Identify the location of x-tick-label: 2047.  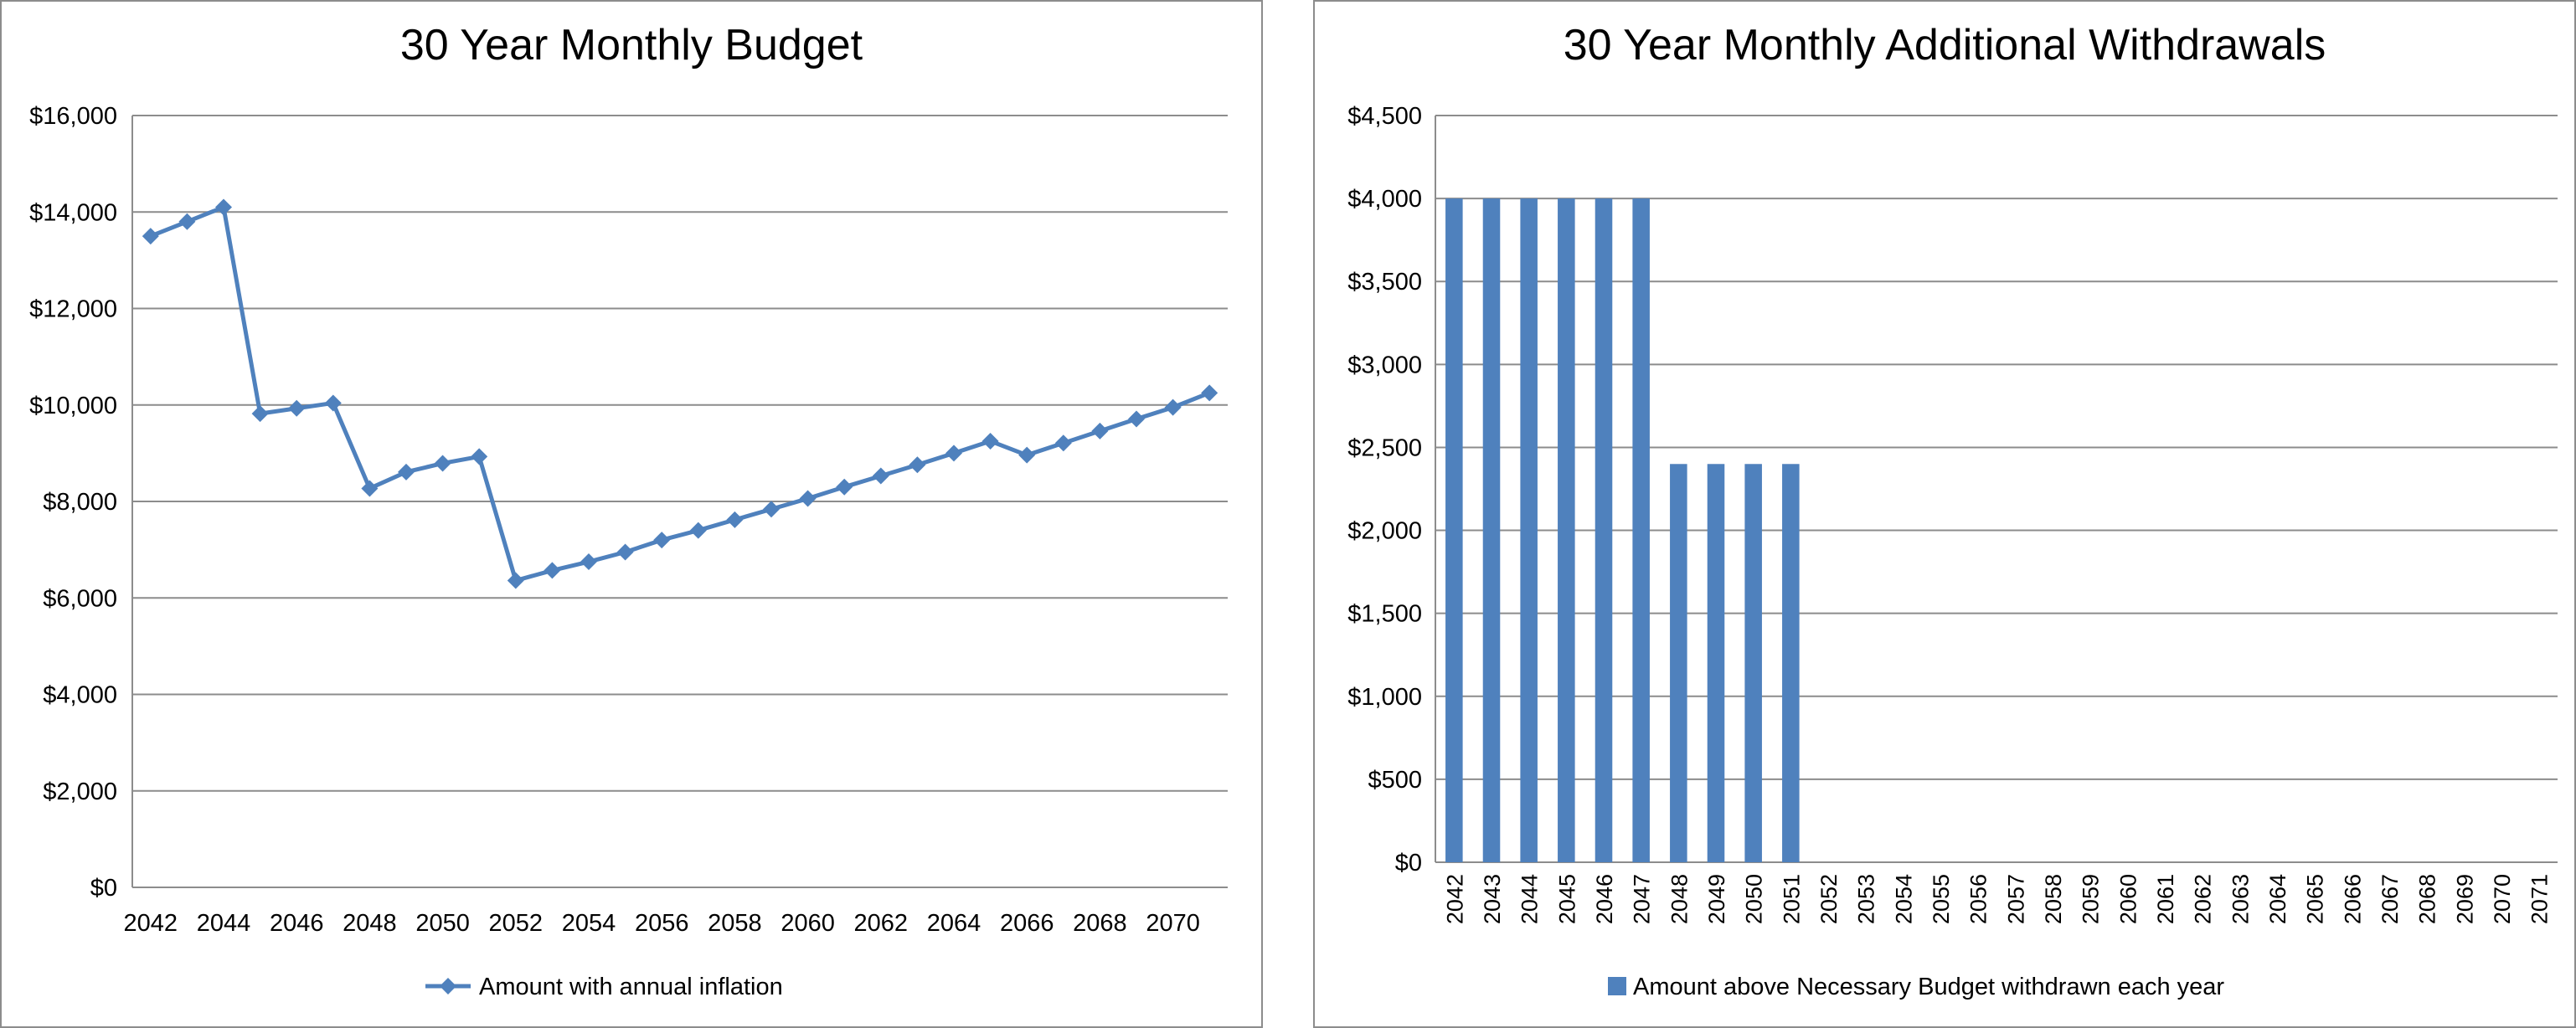
(1642, 899).